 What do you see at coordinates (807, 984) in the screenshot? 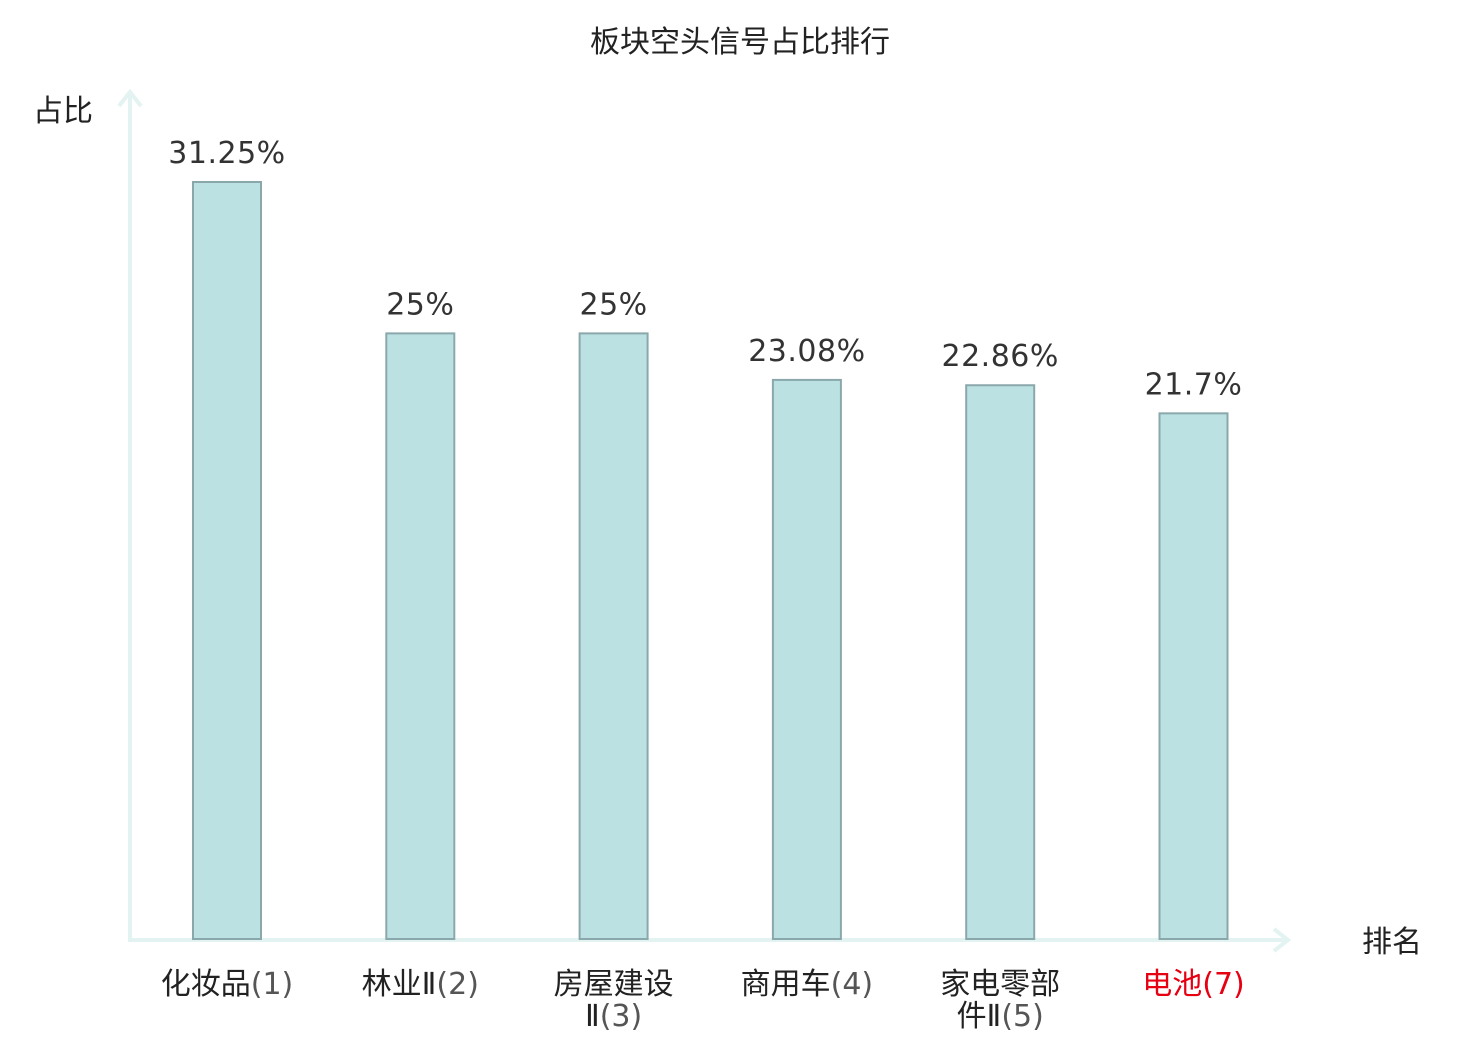
I see `category-label-4: 商用车(4)` at bounding box center [807, 984].